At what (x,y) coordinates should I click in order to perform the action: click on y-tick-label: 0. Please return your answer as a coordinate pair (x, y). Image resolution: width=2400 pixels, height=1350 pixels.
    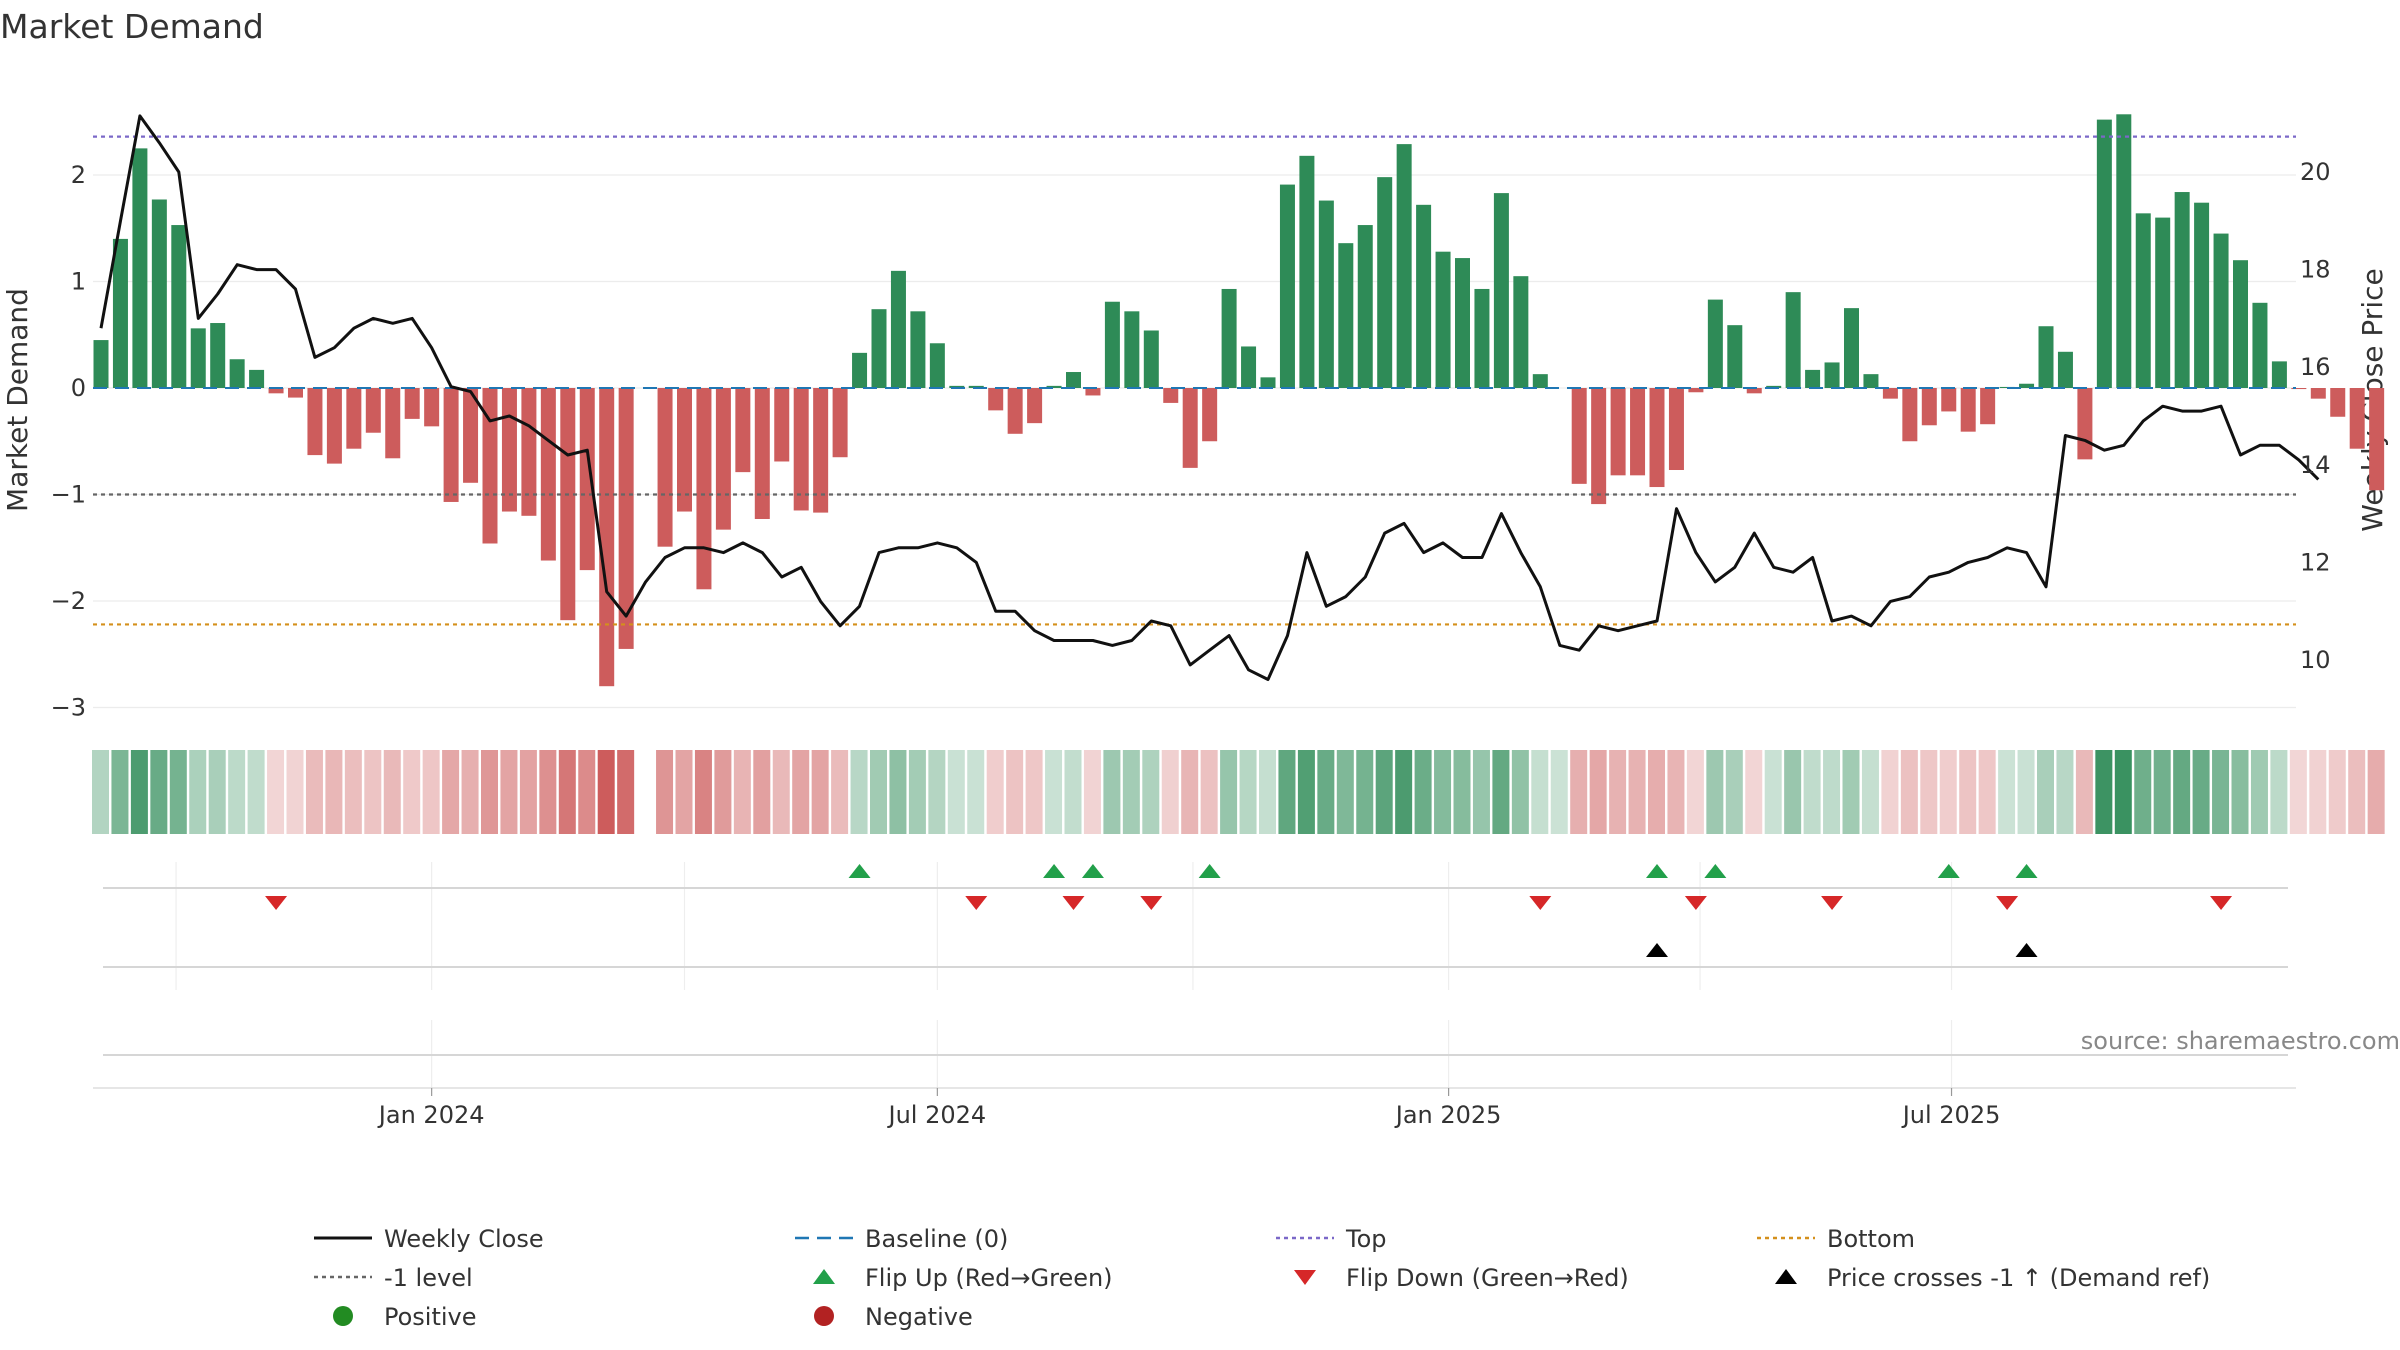
    Looking at the image, I should click on (78, 388).